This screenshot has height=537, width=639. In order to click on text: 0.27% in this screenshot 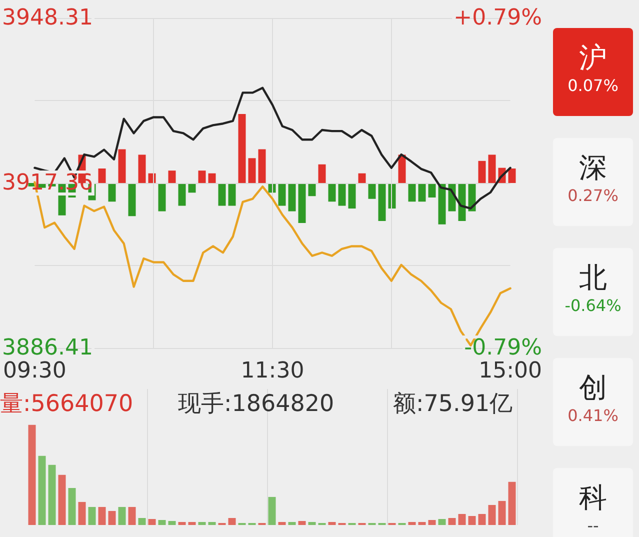, I will do `click(593, 196)`.